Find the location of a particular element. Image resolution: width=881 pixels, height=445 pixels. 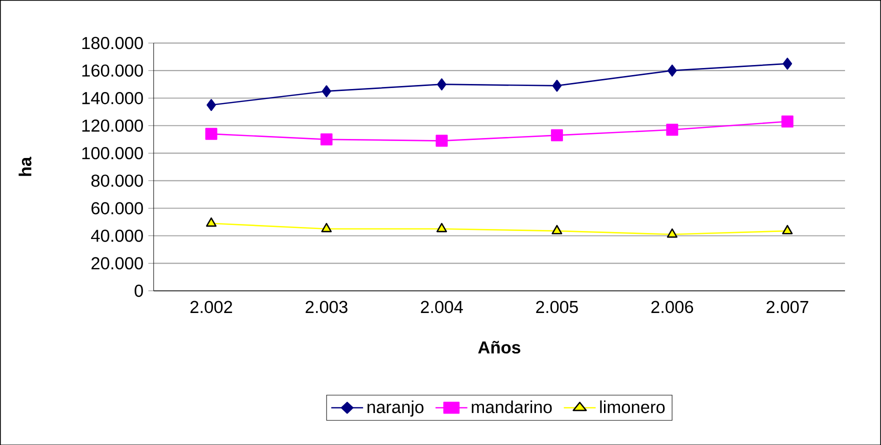

x-tick-label: 2.004 is located at coordinates (441, 306).